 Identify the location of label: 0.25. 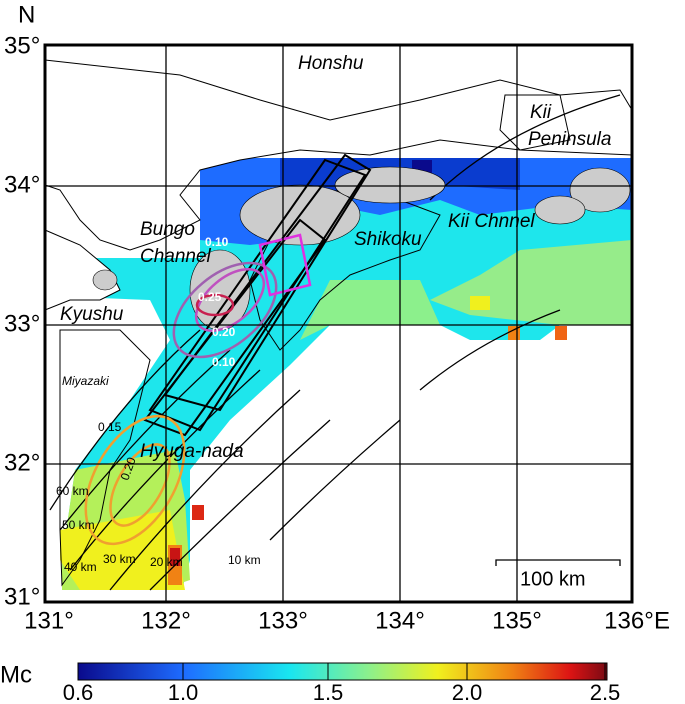
(210, 297).